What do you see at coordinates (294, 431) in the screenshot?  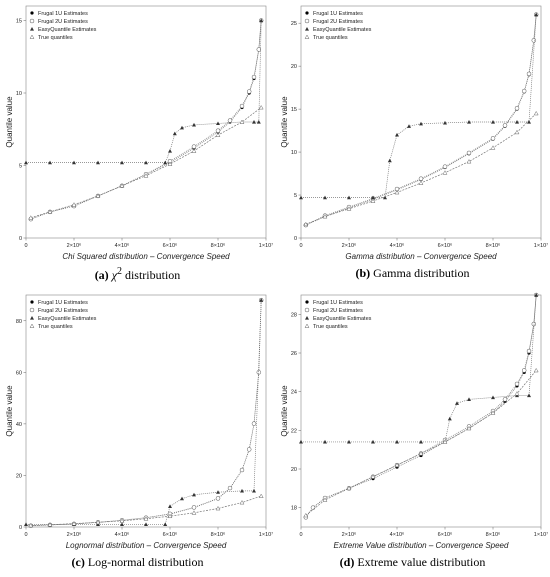 I see `y-tick-label: 22` at bounding box center [294, 431].